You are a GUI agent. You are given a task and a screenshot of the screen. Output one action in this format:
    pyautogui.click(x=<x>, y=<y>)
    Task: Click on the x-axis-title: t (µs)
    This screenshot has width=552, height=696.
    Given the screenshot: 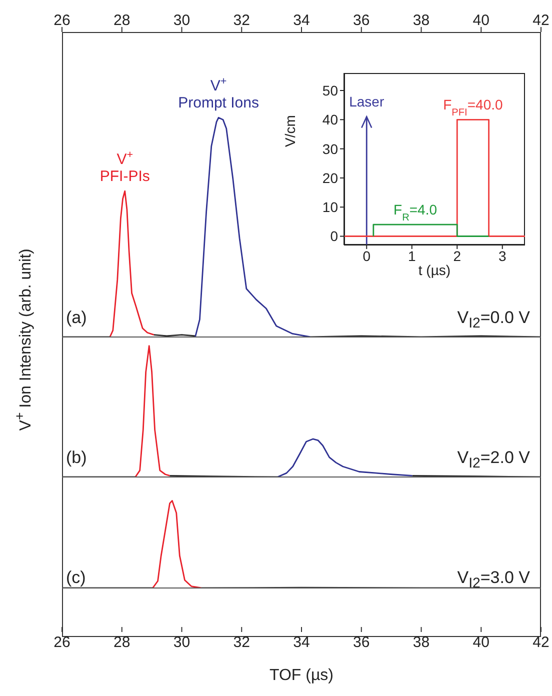 What is the action you would take?
    pyautogui.click(x=434, y=270)
    